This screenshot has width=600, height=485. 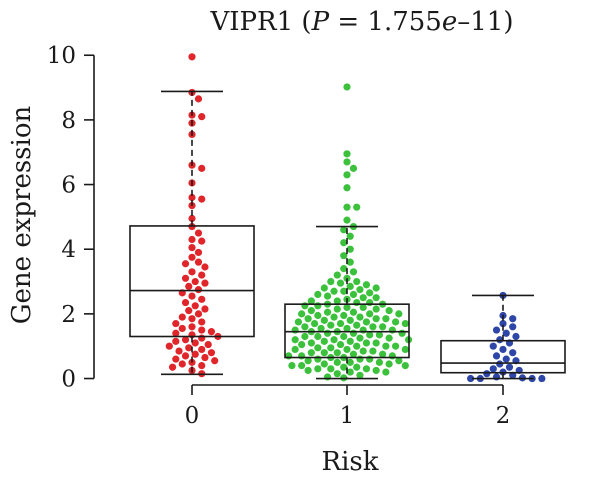 What do you see at coordinates (68, 380) in the screenshot?
I see `y-tick-label-0: 0` at bounding box center [68, 380].